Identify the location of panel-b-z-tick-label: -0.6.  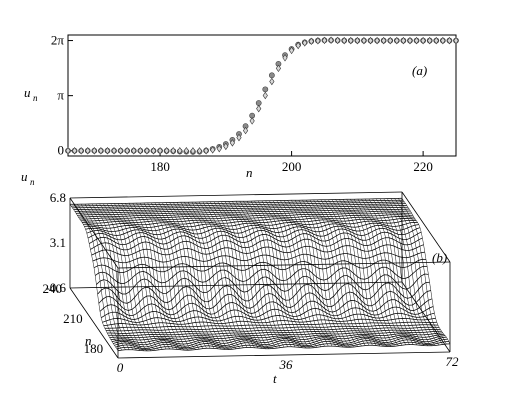
(55, 287).